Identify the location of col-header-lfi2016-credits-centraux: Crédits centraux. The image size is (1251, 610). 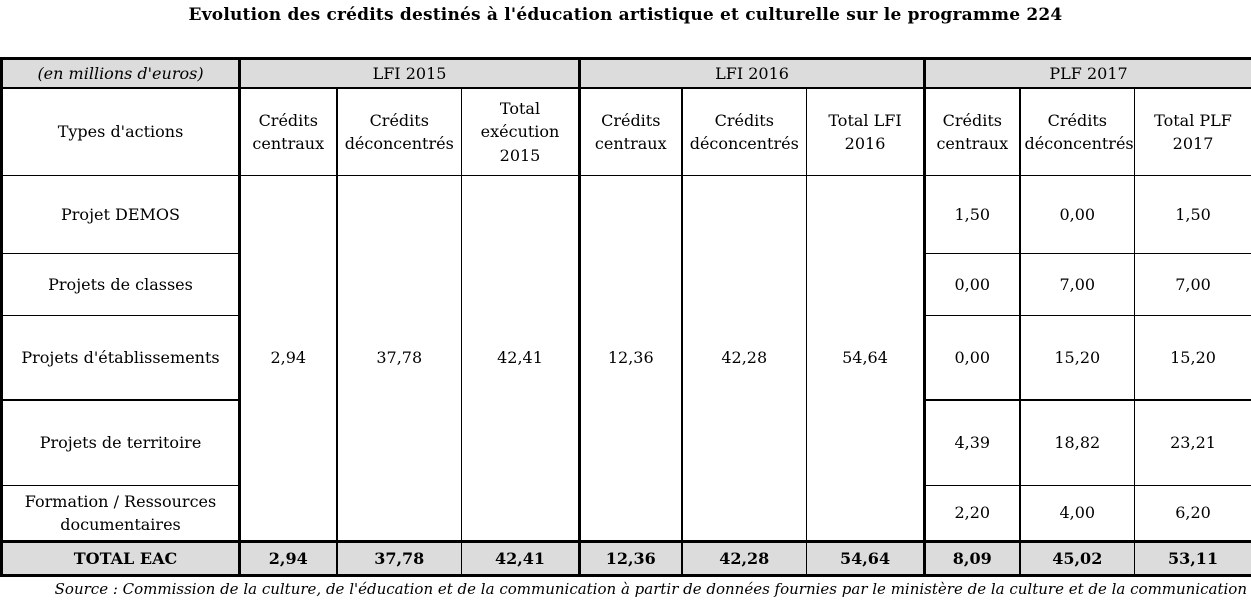
(630, 131).